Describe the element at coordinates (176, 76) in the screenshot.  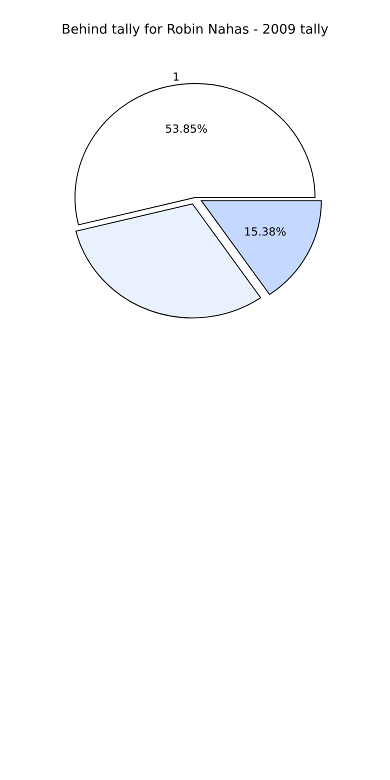
I see `slice-label: 1` at that location.